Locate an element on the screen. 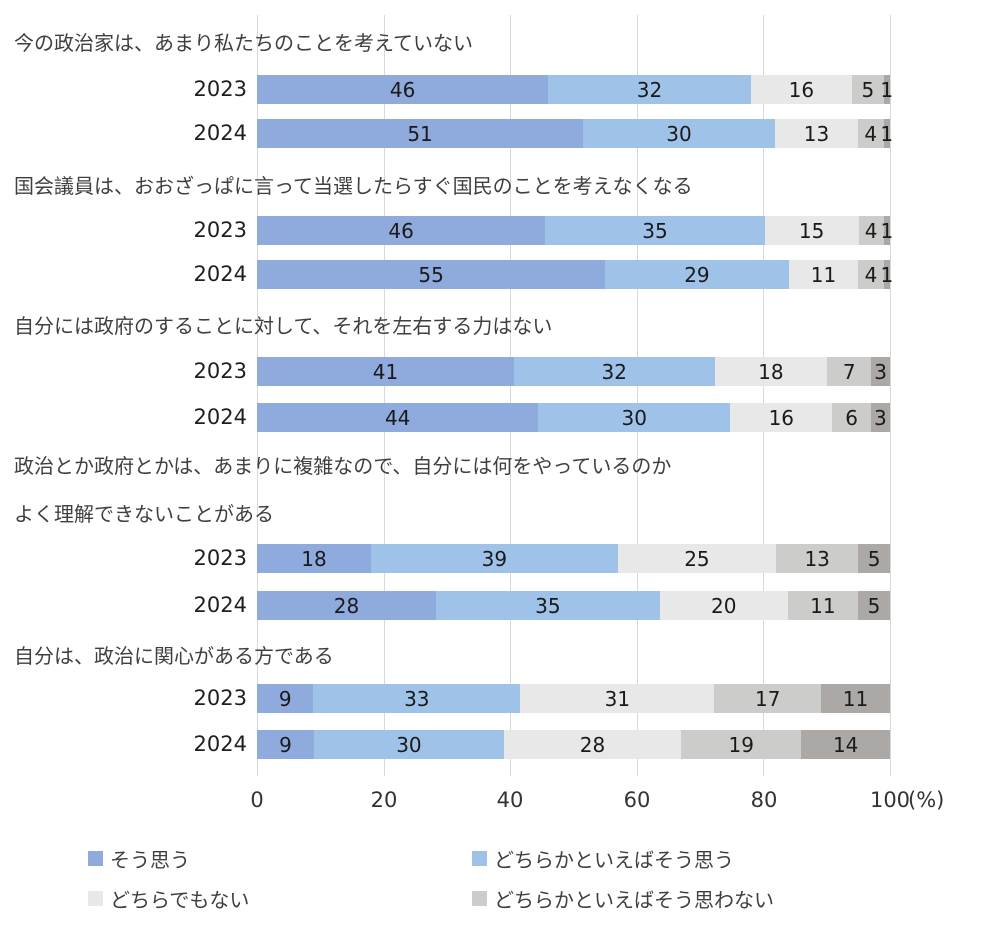 The height and width of the screenshot is (927, 1000). bar-row: 2023 9 33 31 17 11 is located at coordinates (500, 698).